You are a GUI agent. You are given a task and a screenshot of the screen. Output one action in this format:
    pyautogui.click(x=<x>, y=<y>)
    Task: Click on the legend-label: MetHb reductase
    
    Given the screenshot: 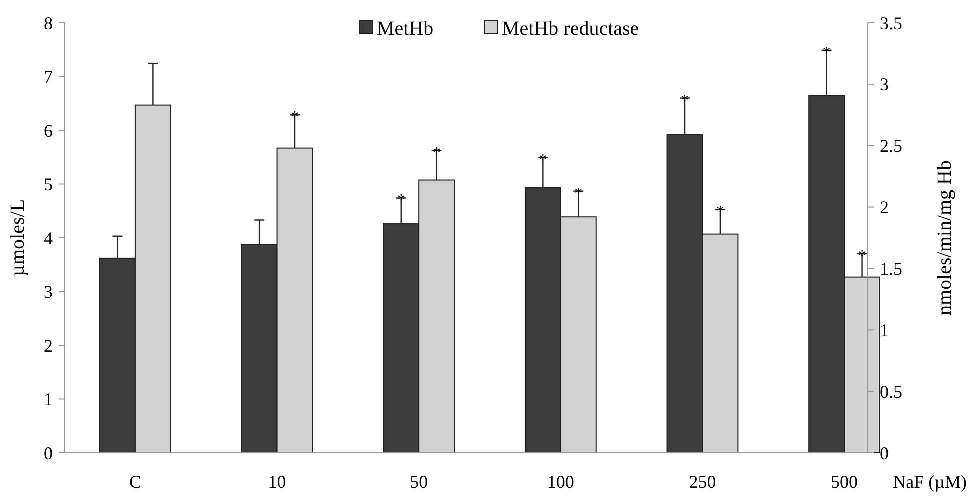 What is the action you would take?
    pyautogui.click(x=571, y=29)
    